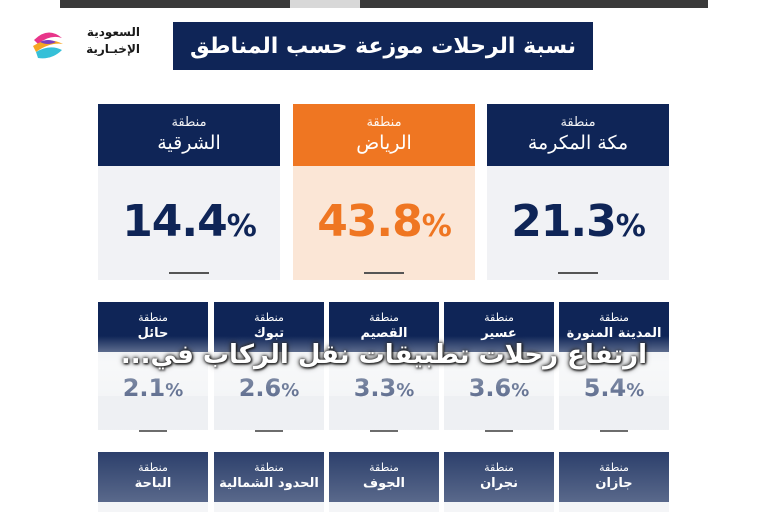 Image resolution: width=768 pixels, height=512 pixels. I want to click on region-percentage: 21.3%, so click(578, 221).